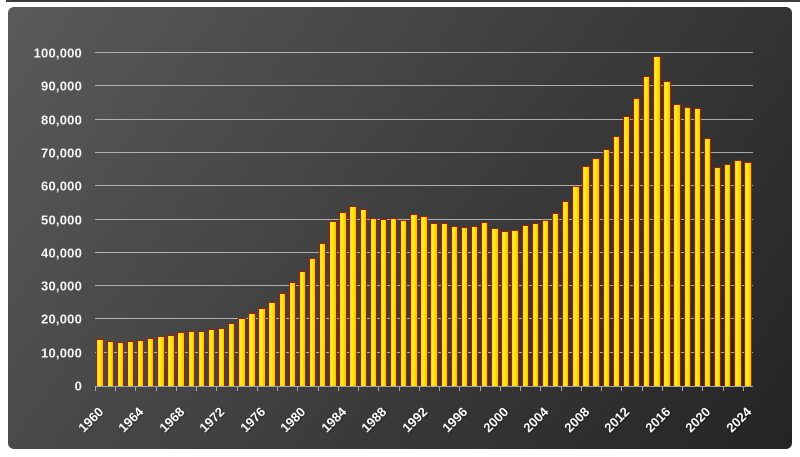 This screenshot has height=457, width=800. I want to click on bar-1975, so click(252, 349).